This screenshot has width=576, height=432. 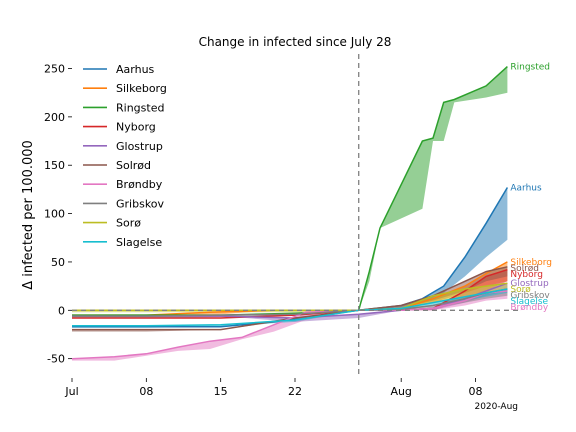 I want to click on legend-label-8: Sorø, so click(x=128, y=223).